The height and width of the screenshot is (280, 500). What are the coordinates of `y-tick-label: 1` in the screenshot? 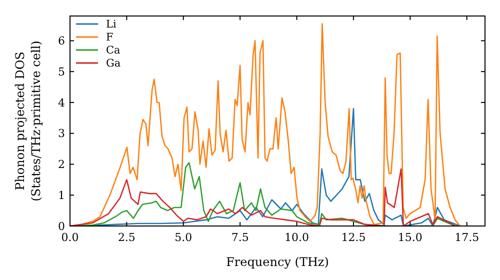 It's located at (61, 195).